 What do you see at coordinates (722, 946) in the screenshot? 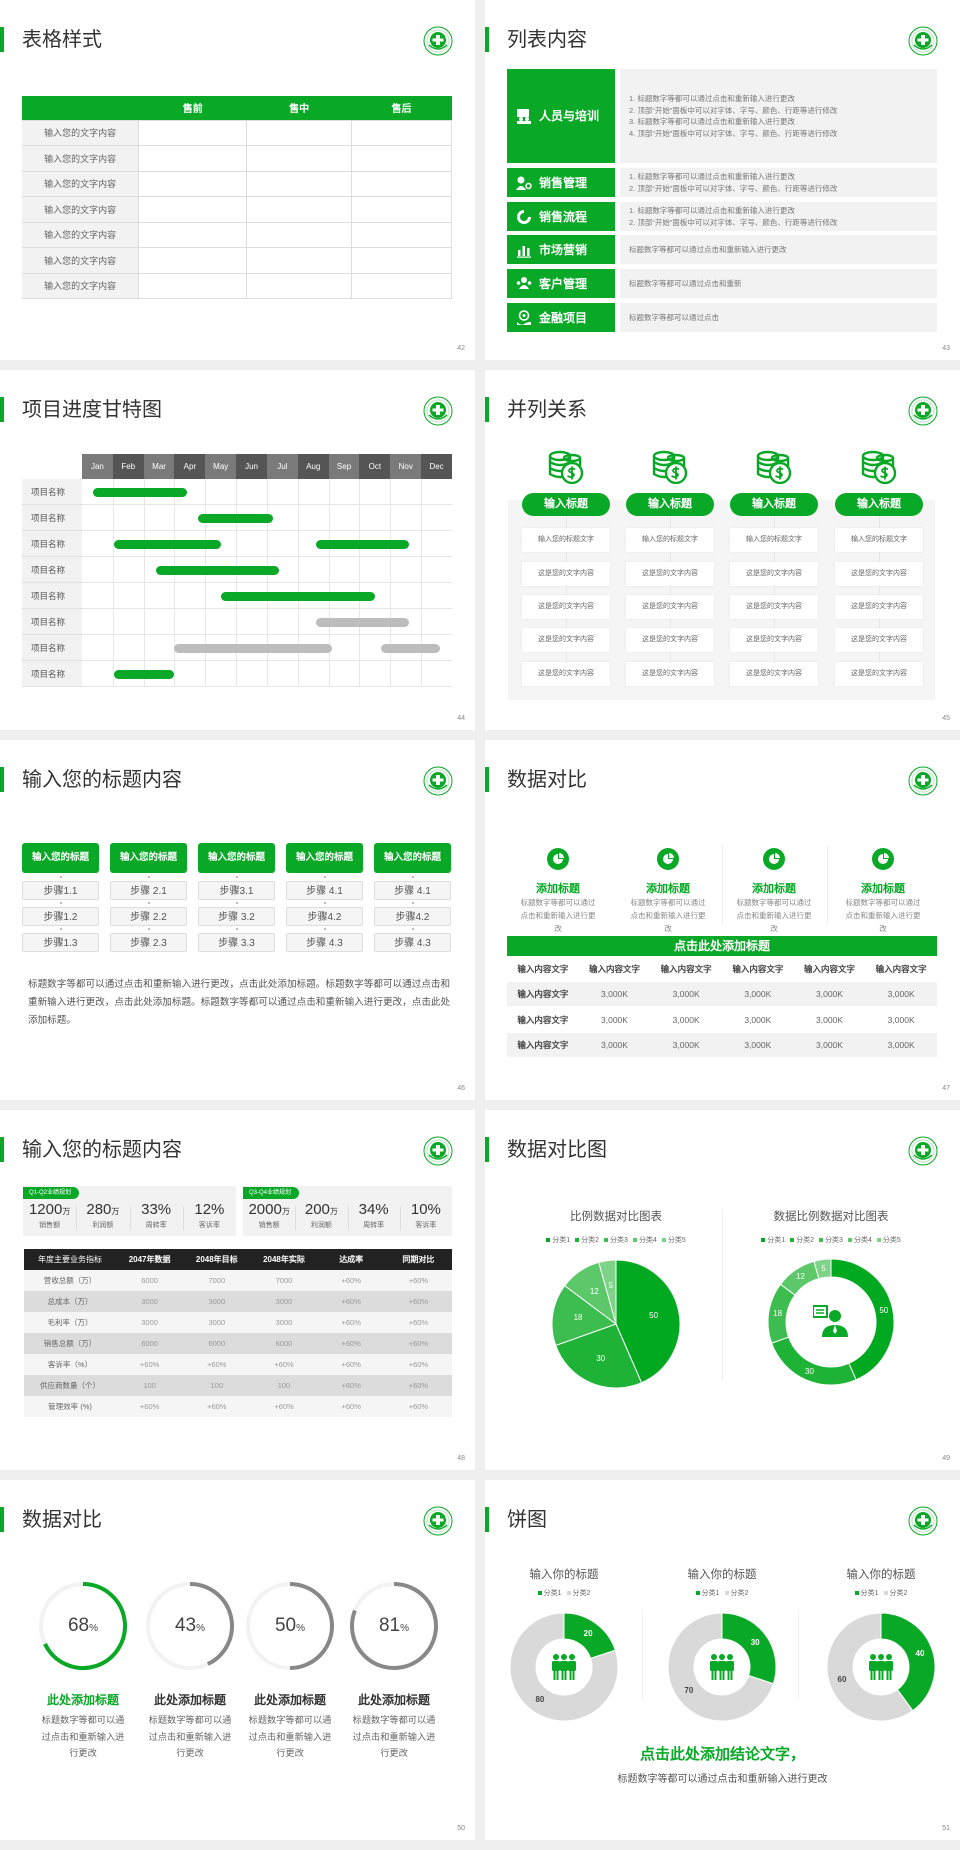
I see `table-title-bar: 点击此处添加标题` at bounding box center [722, 946].